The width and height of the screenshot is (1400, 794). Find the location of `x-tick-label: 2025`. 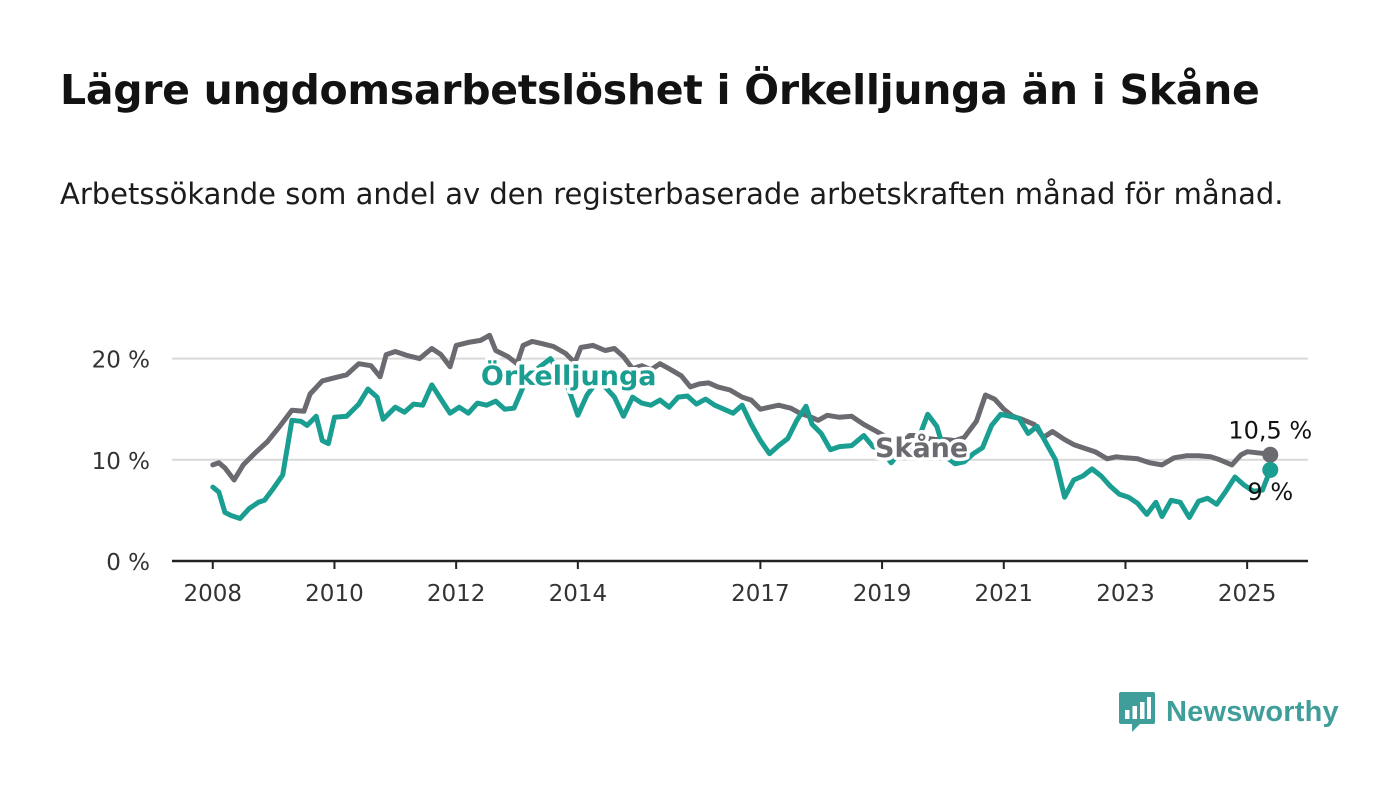

x-tick-label: 2025 is located at coordinates (1247, 594).